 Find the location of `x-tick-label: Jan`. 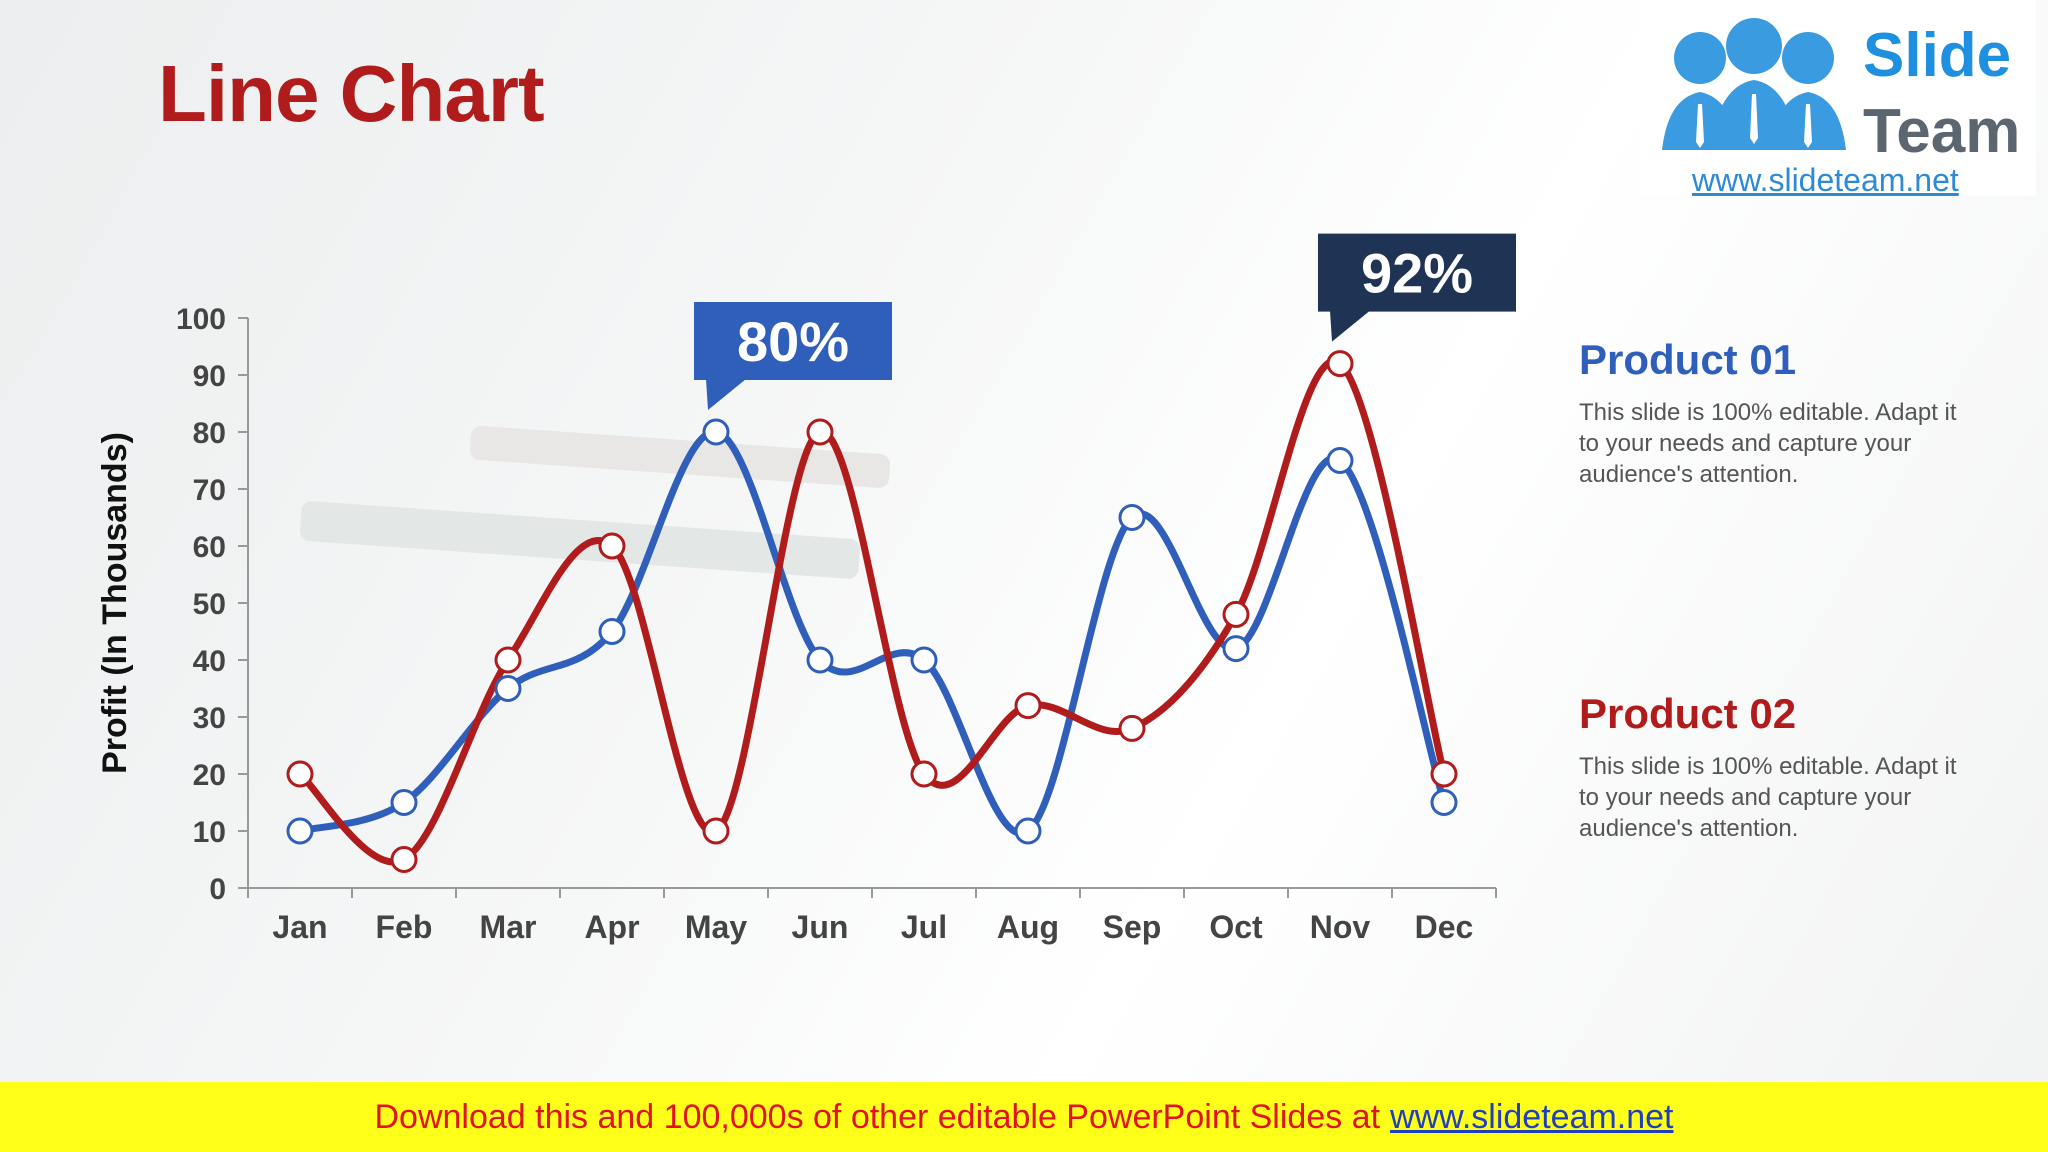

x-tick-label: Jan is located at coordinates (299, 927).